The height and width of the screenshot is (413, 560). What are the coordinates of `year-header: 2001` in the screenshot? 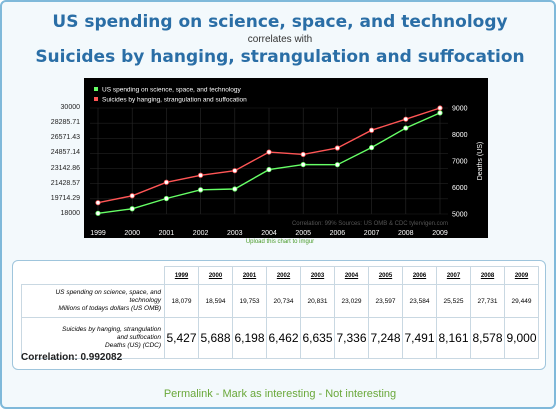 It's located at (249, 275).